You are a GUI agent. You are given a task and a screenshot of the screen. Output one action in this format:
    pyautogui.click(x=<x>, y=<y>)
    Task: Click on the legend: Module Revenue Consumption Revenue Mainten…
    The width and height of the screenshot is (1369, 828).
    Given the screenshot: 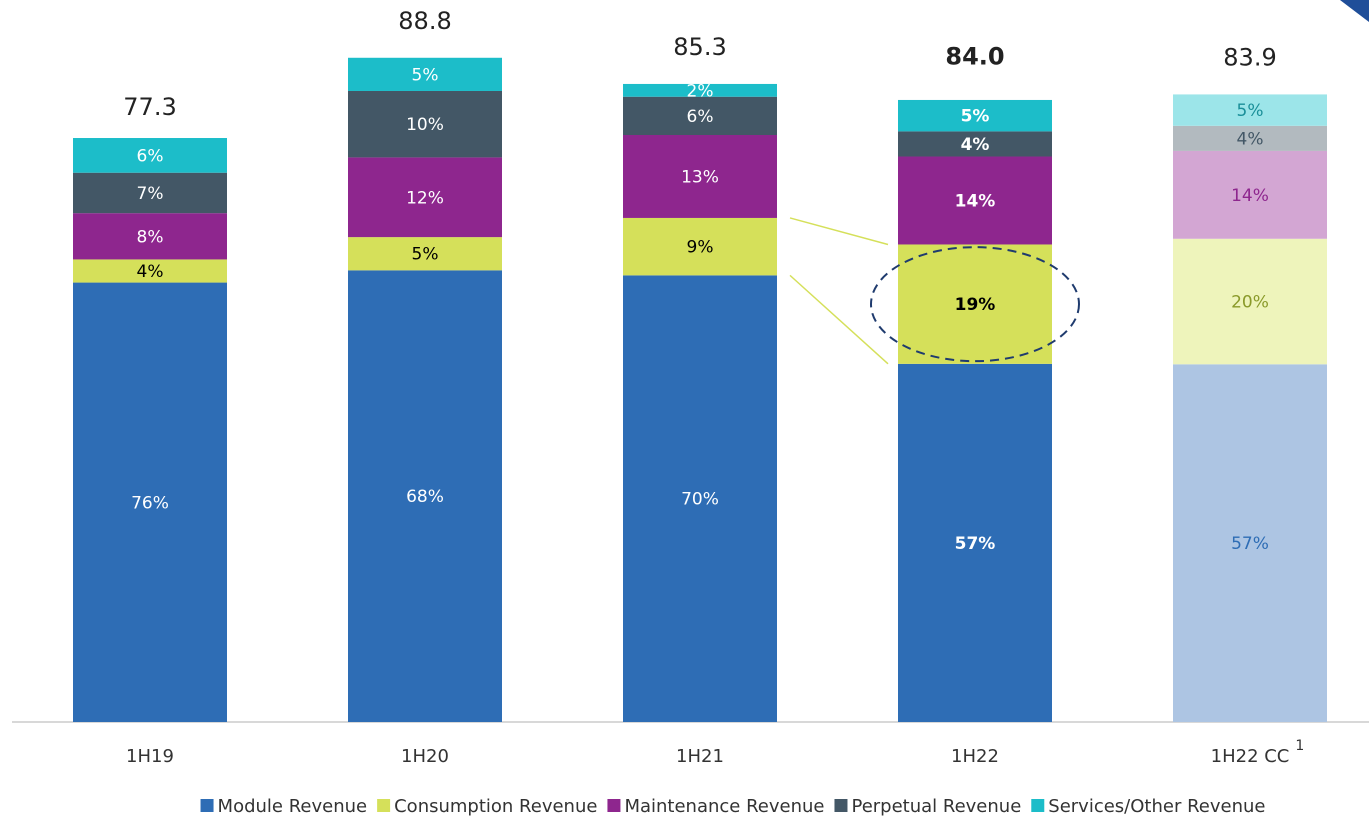 What is the action you would take?
    pyautogui.click(x=732, y=806)
    